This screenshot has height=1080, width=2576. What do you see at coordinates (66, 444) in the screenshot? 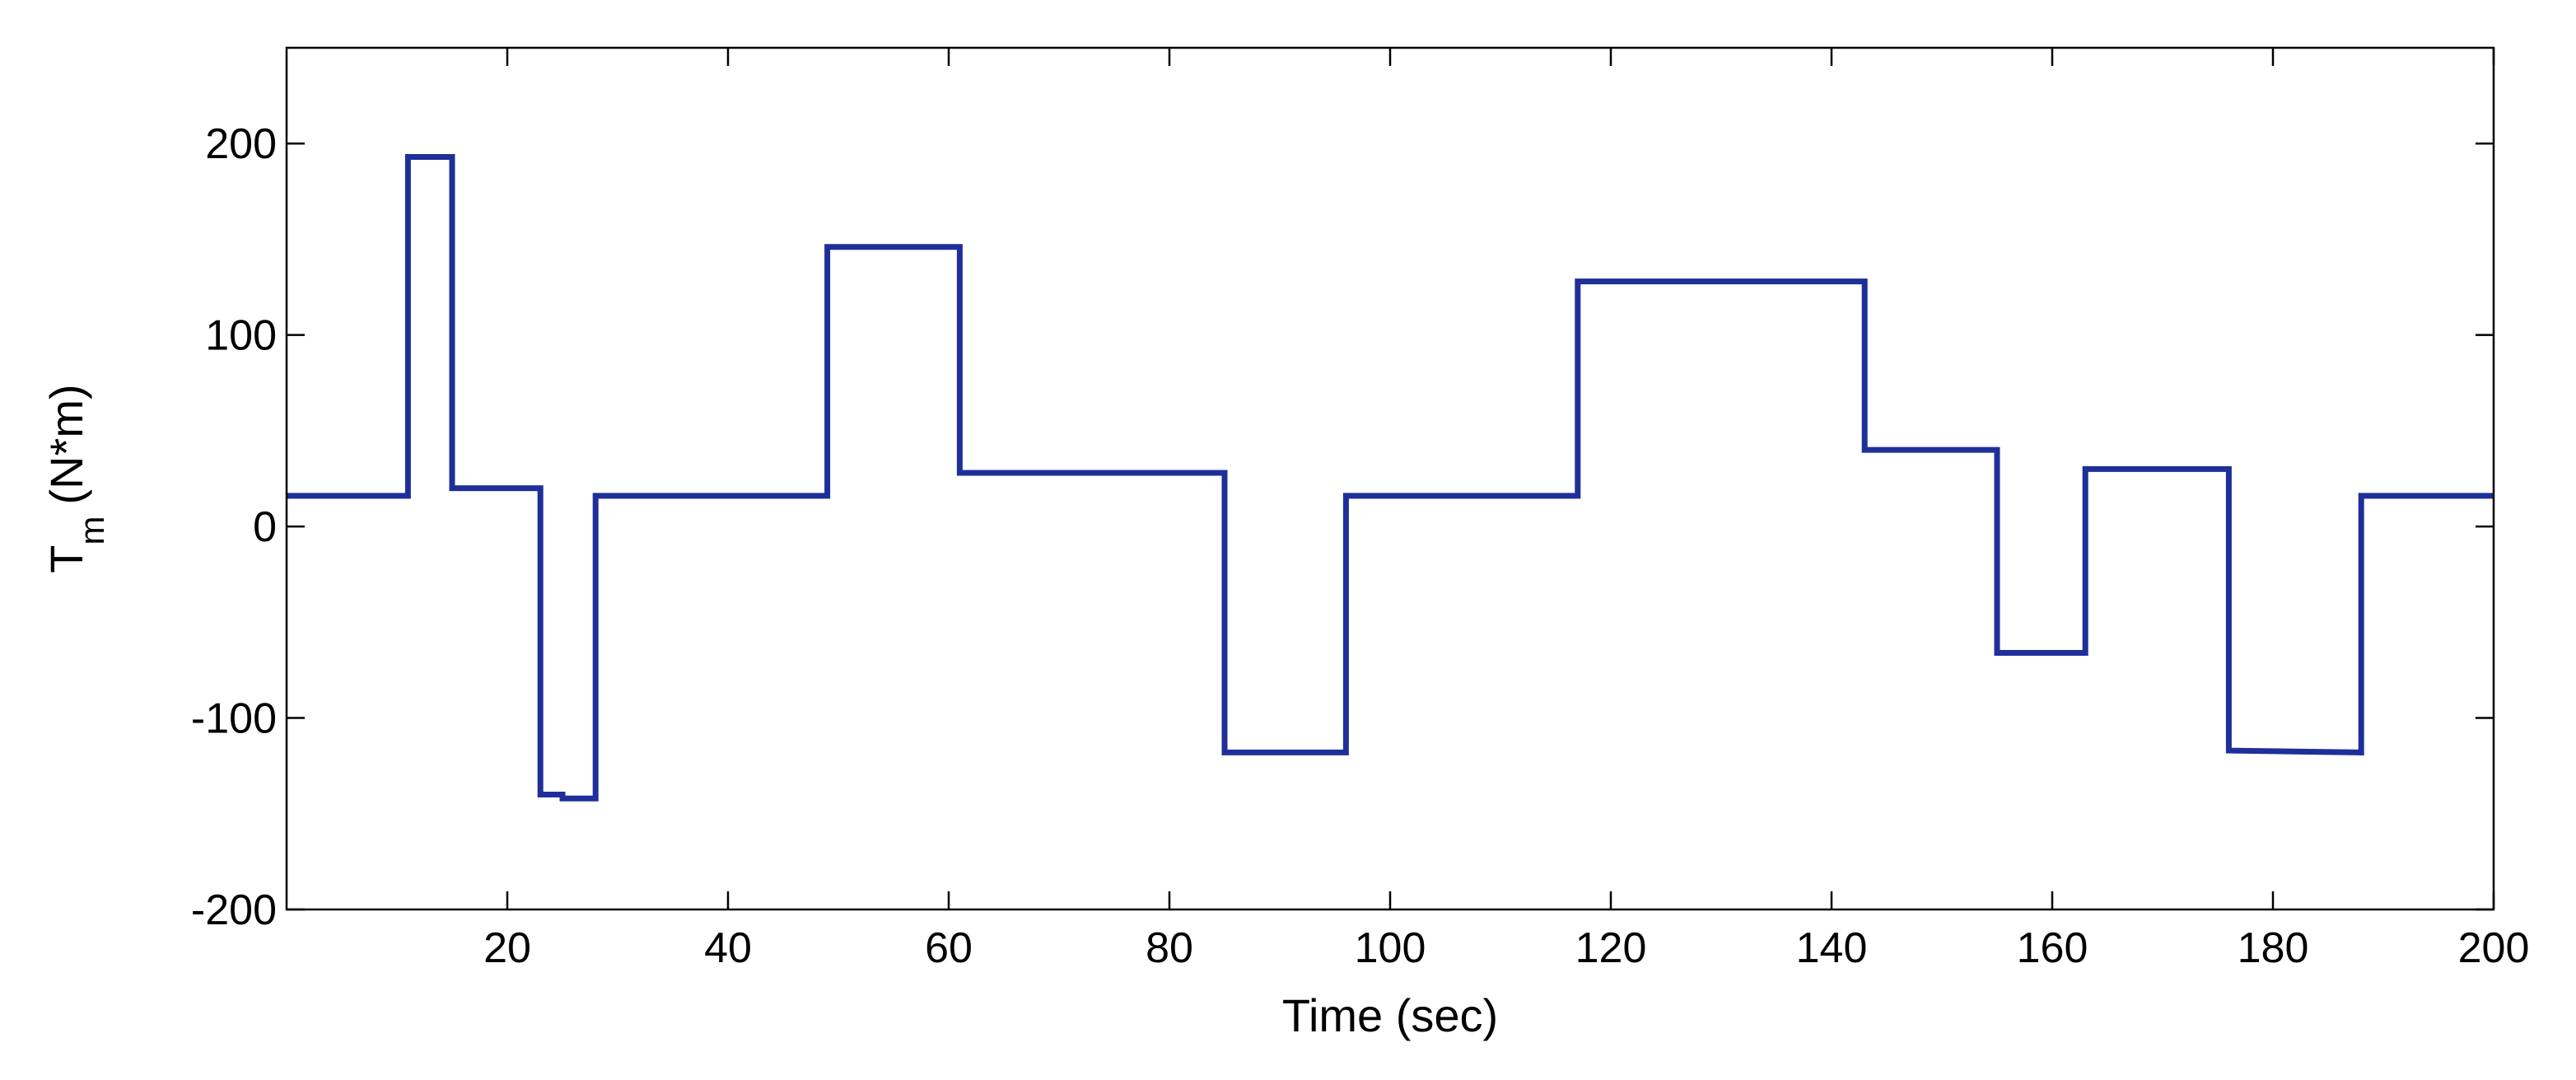
I see `y-axis-label-unit: (N*m)` at bounding box center [66, 444].